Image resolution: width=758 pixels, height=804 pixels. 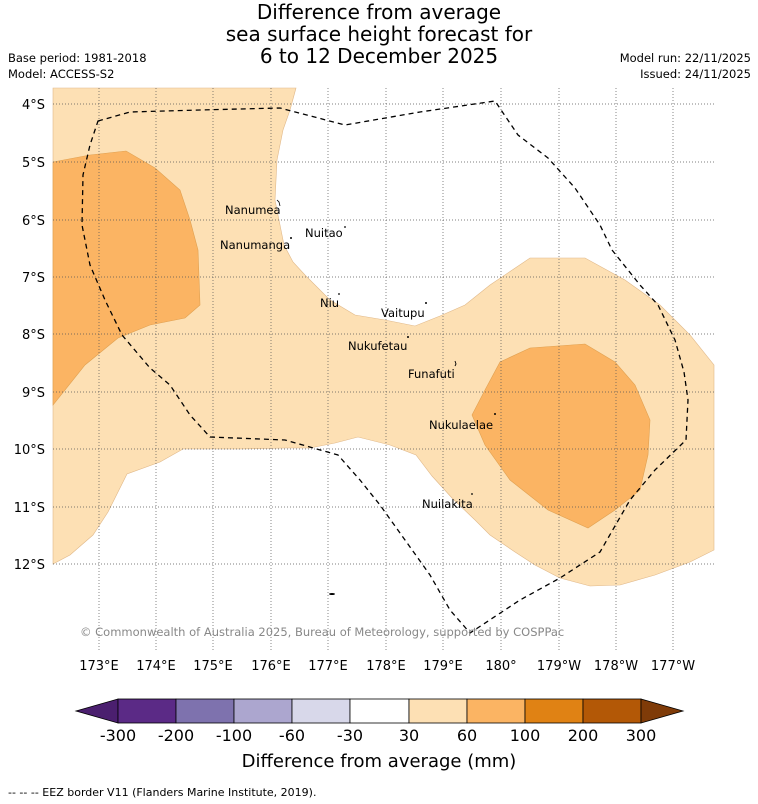 I want to click on colorbar-label: Difference from average (mm), so click(x=379, y=761).